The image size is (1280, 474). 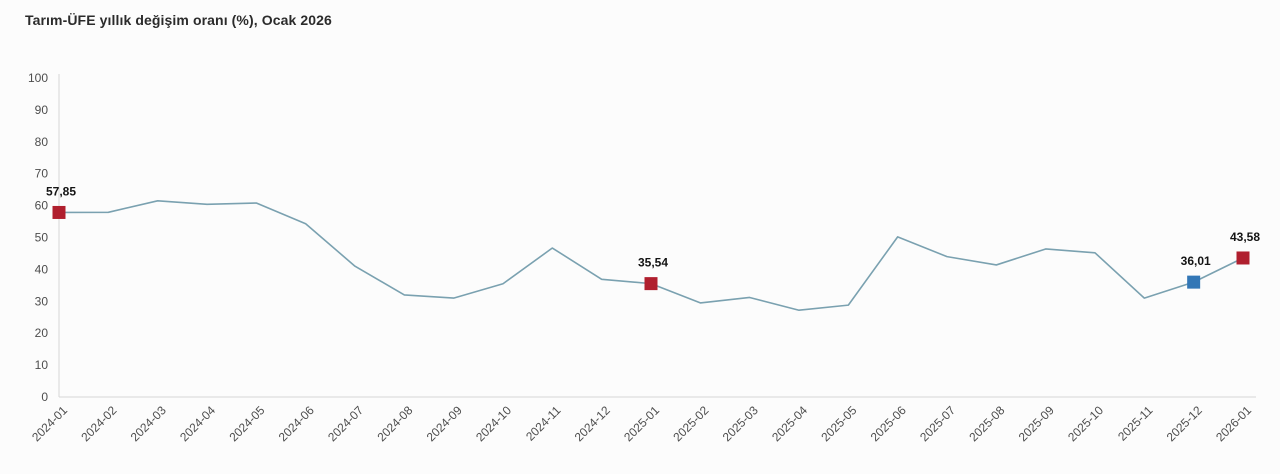 I want to click on data-point-label: 36,01, so click(x=1196, y=261).